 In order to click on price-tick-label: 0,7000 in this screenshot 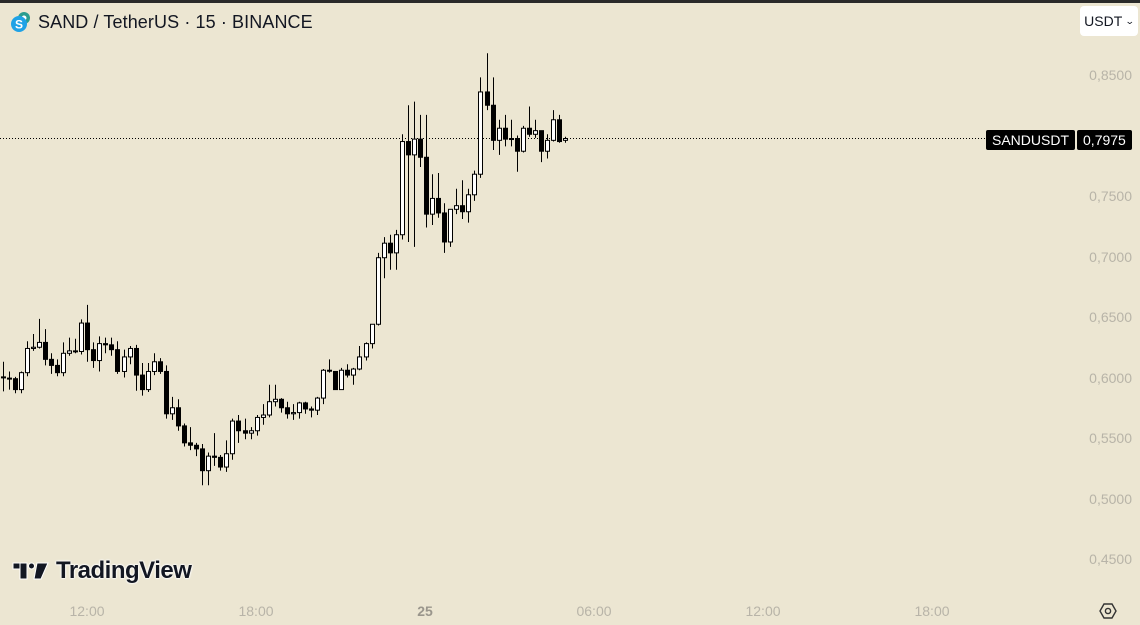, I will do `click(1110, 256)`.